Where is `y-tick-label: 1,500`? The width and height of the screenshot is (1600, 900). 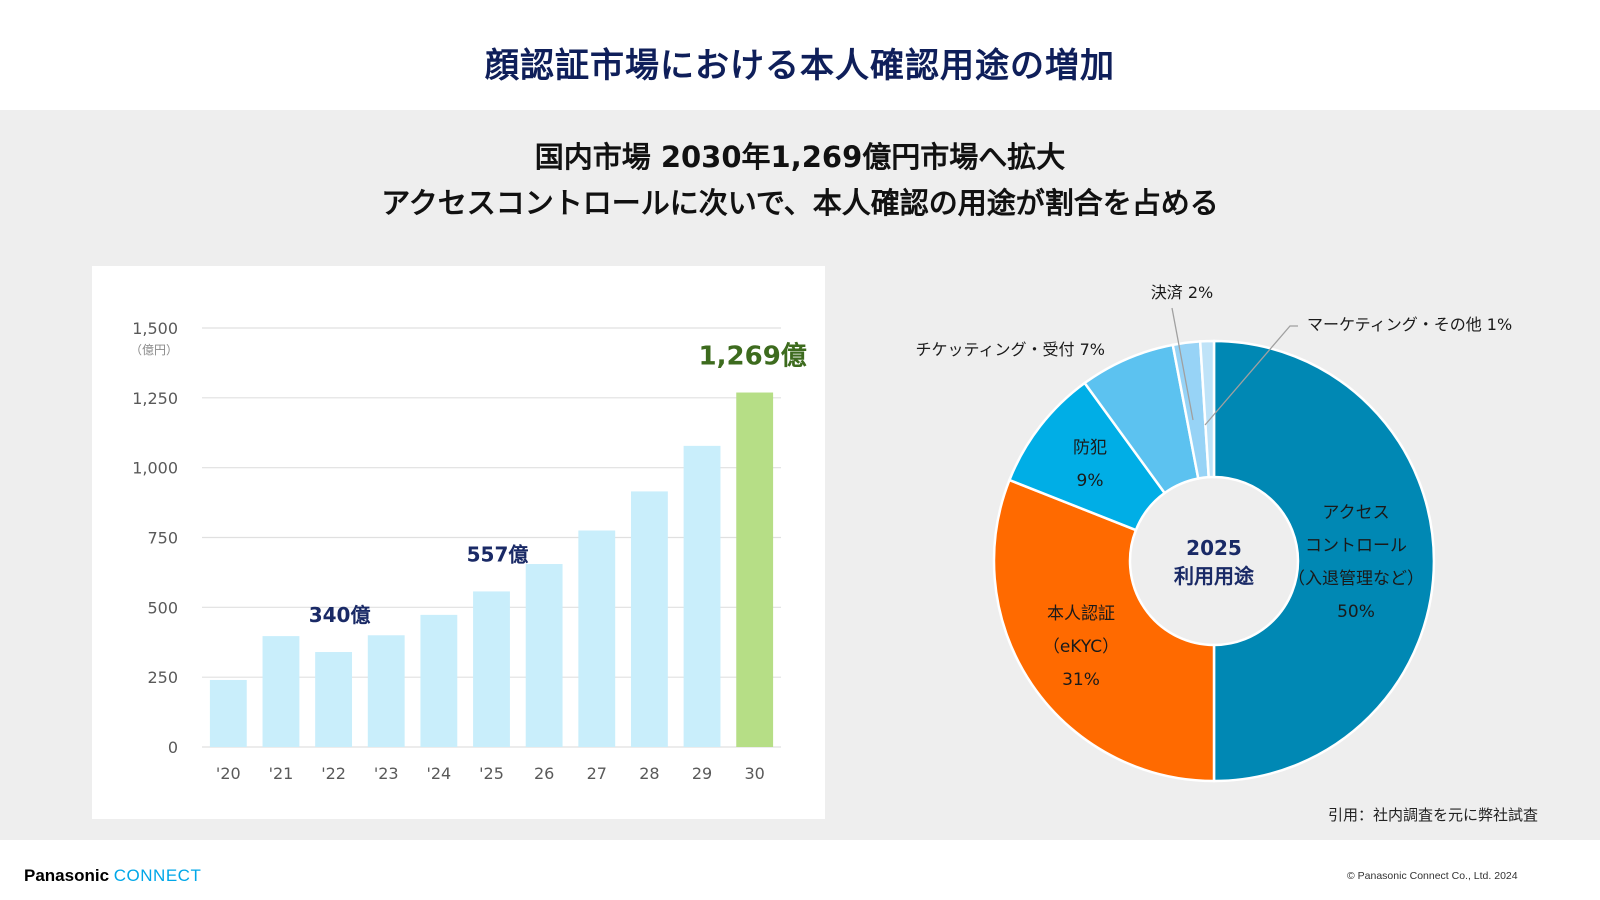
y-tick-label: 1,500 is located at coordinates (155, 328).